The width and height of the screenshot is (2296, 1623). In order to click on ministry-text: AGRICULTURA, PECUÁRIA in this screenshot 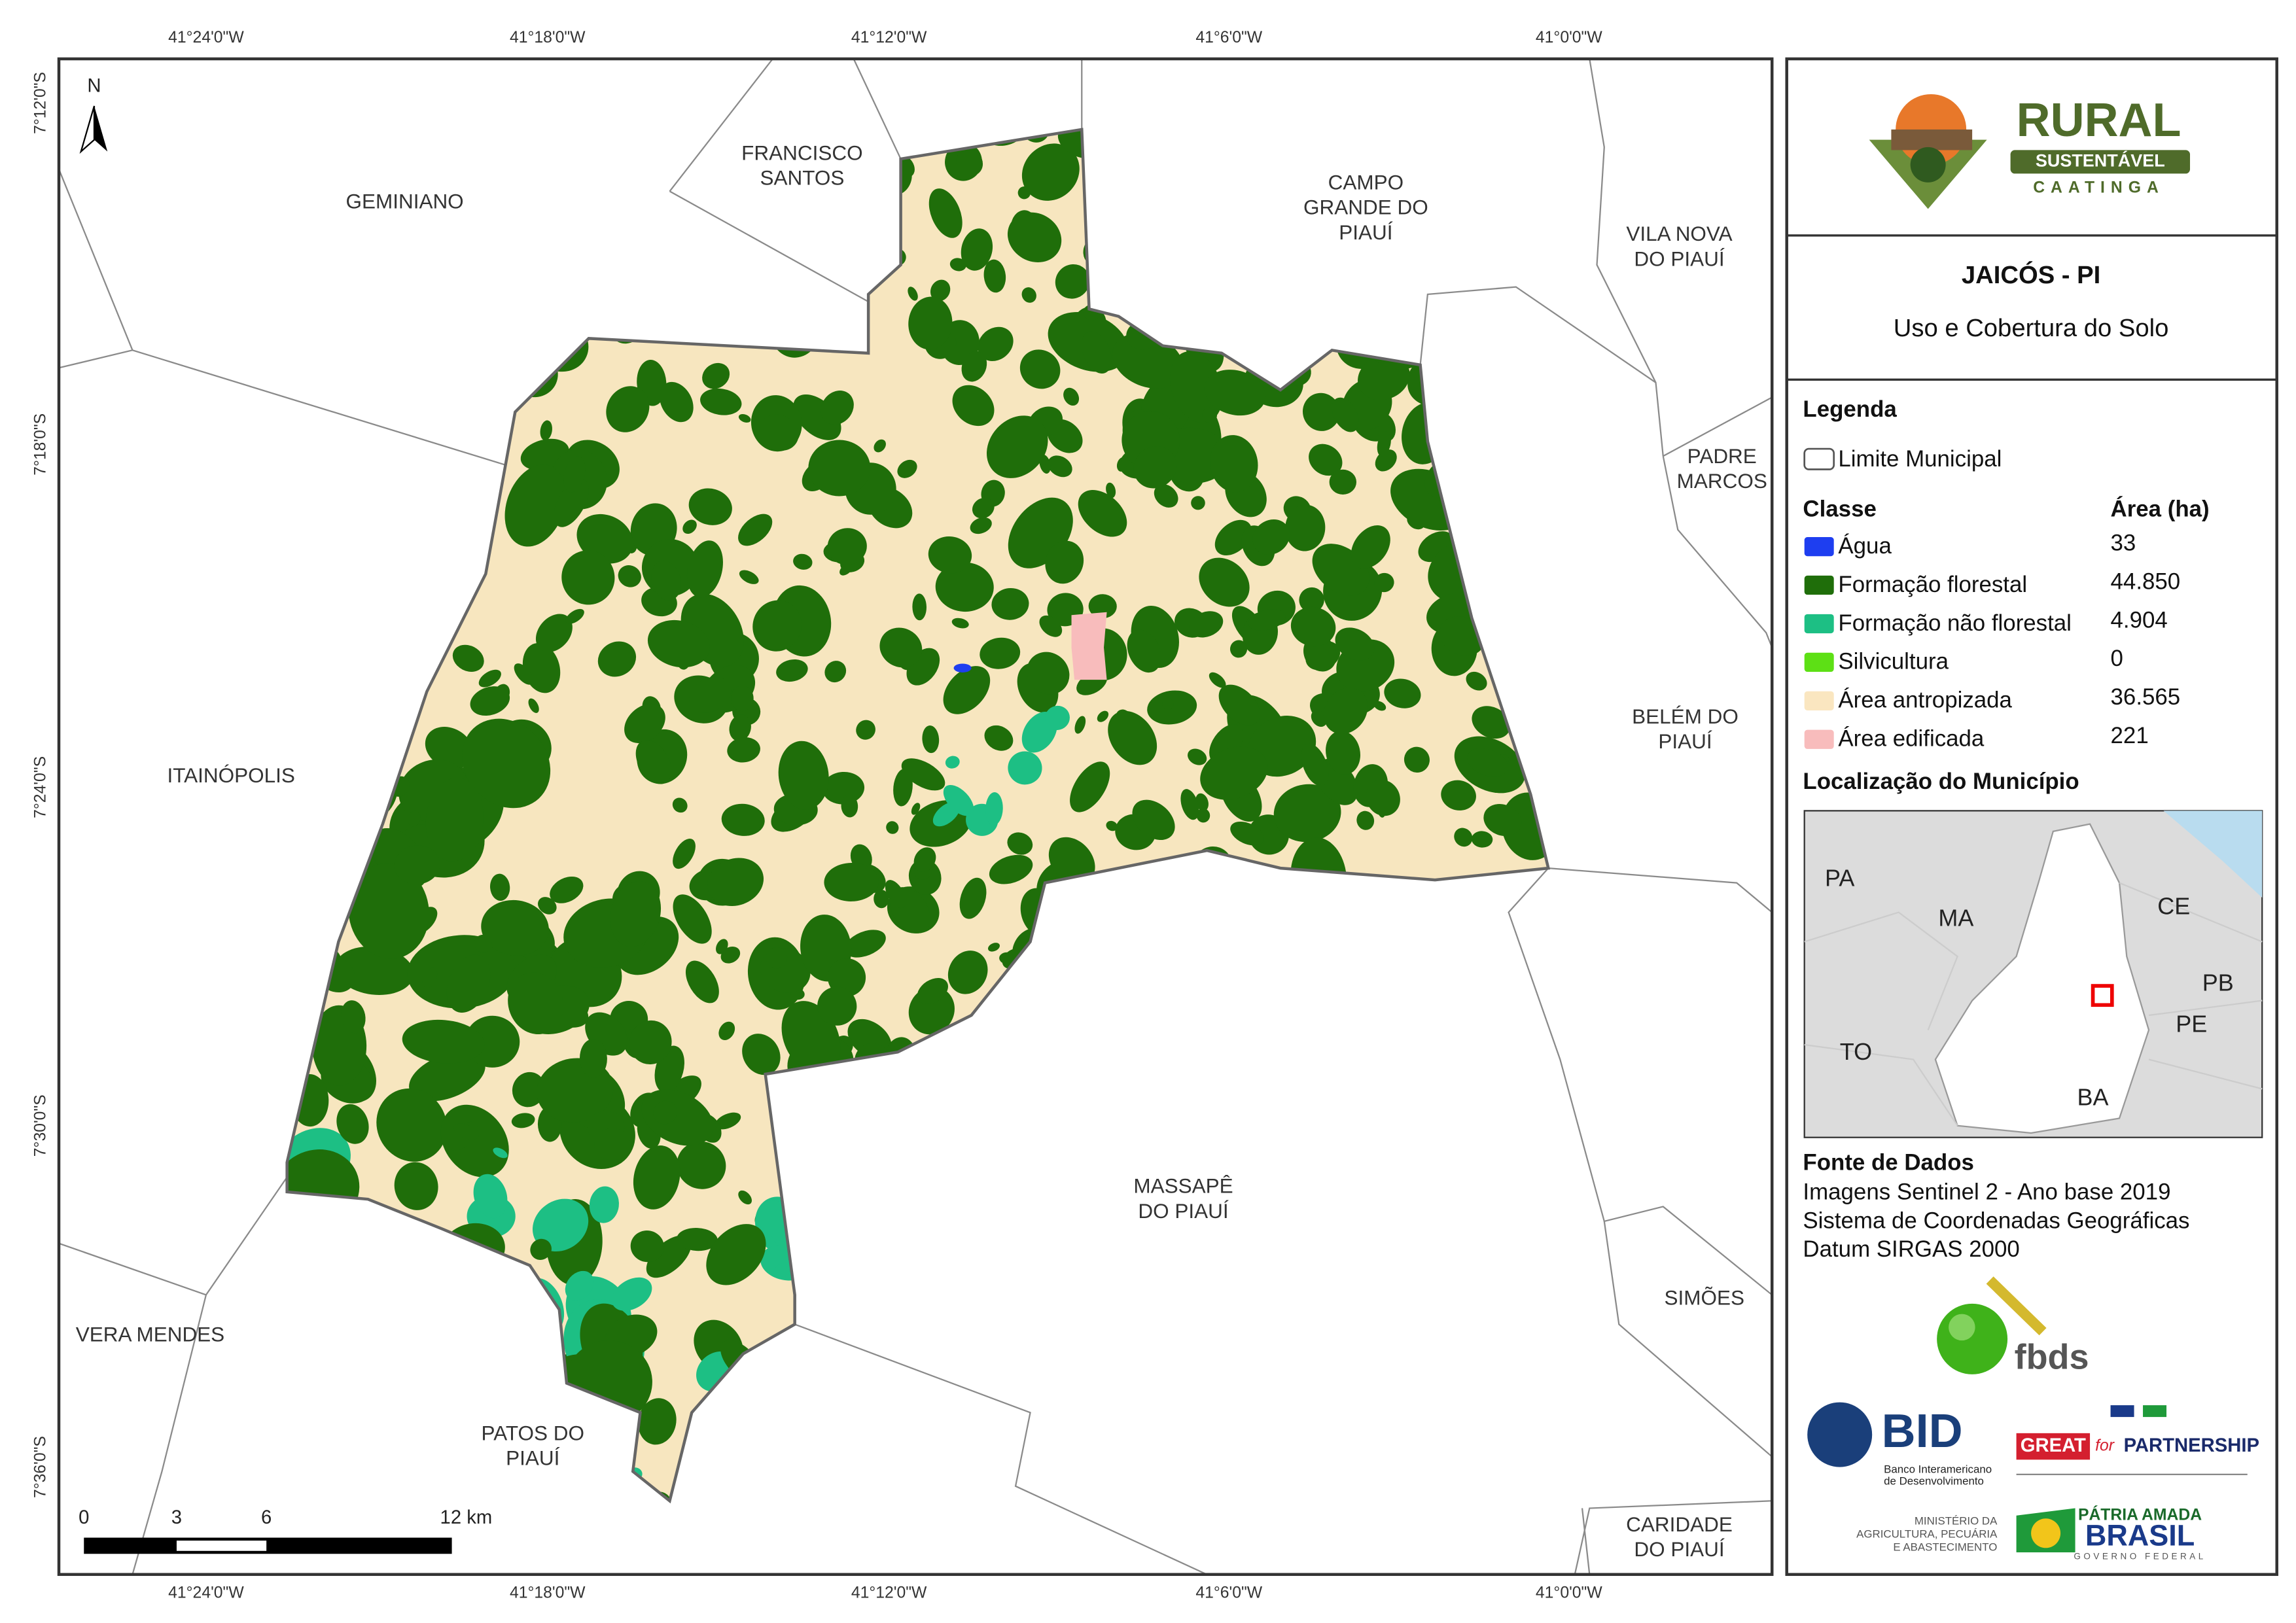, I will do `click(1927, 1533)`.